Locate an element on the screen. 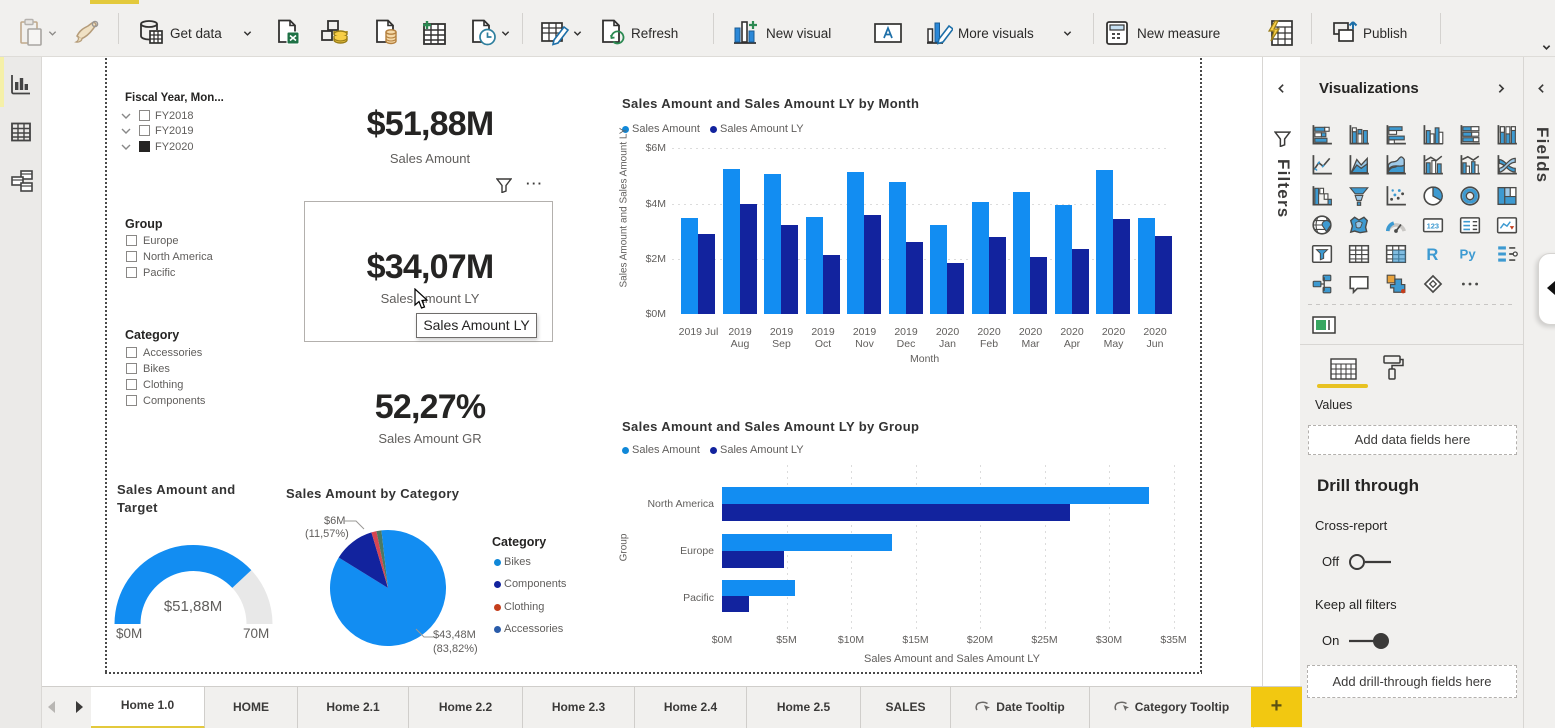 This screenshot has width=1555, height=728. svg-text: R is located at coordinates (1432, 255).